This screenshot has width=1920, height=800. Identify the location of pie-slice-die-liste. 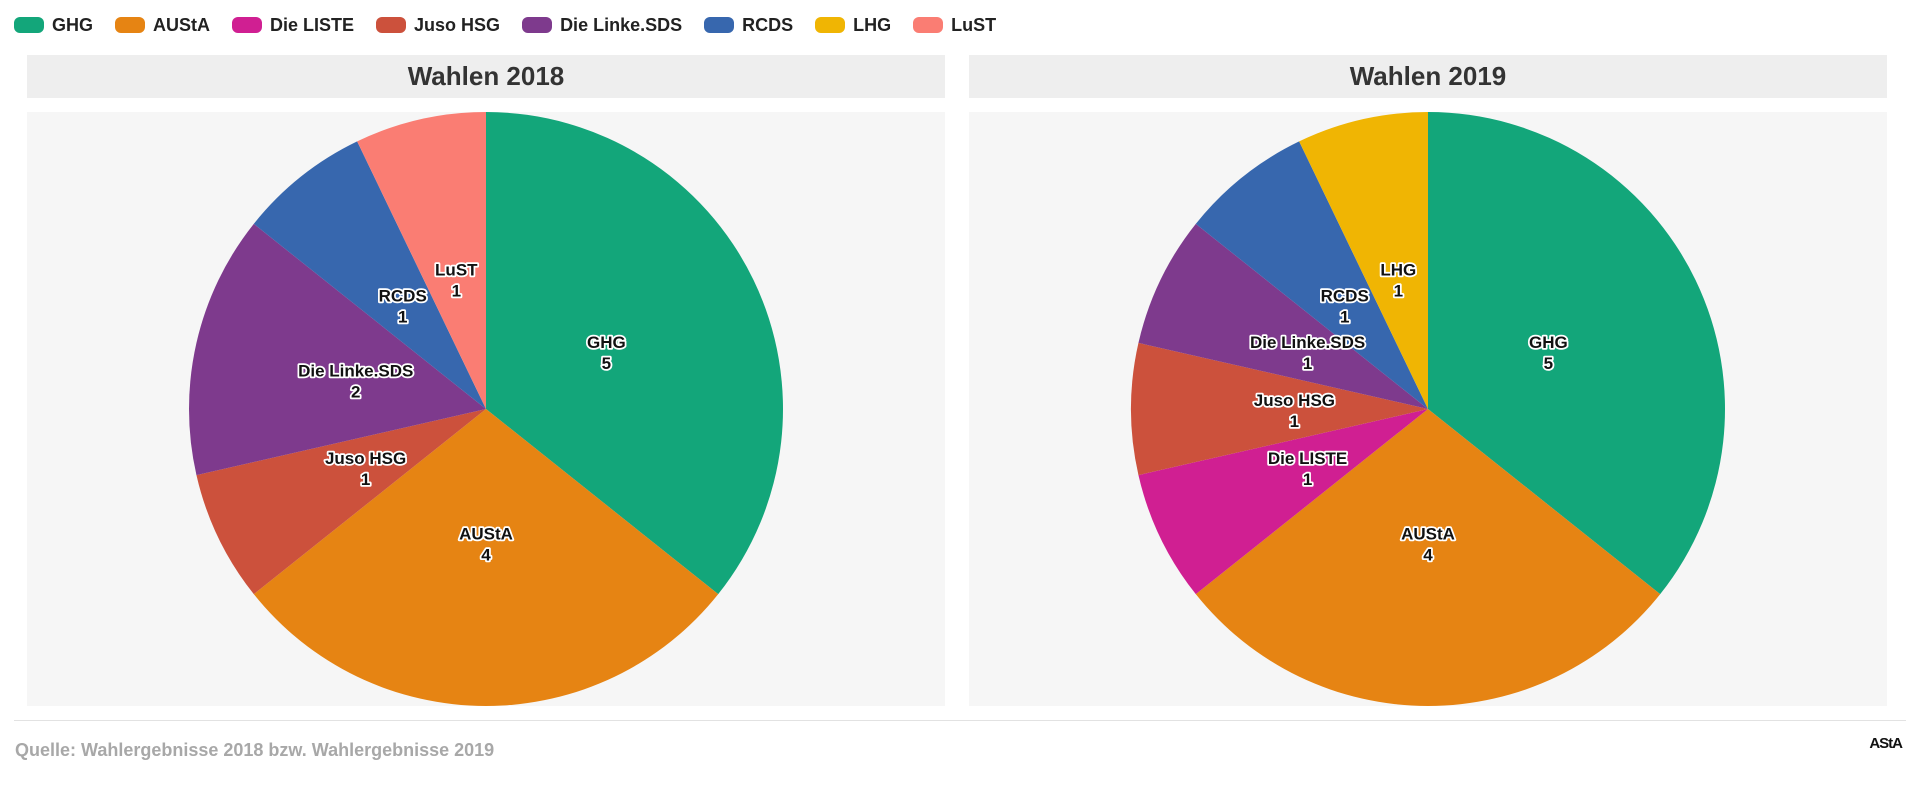
(1283, 502).